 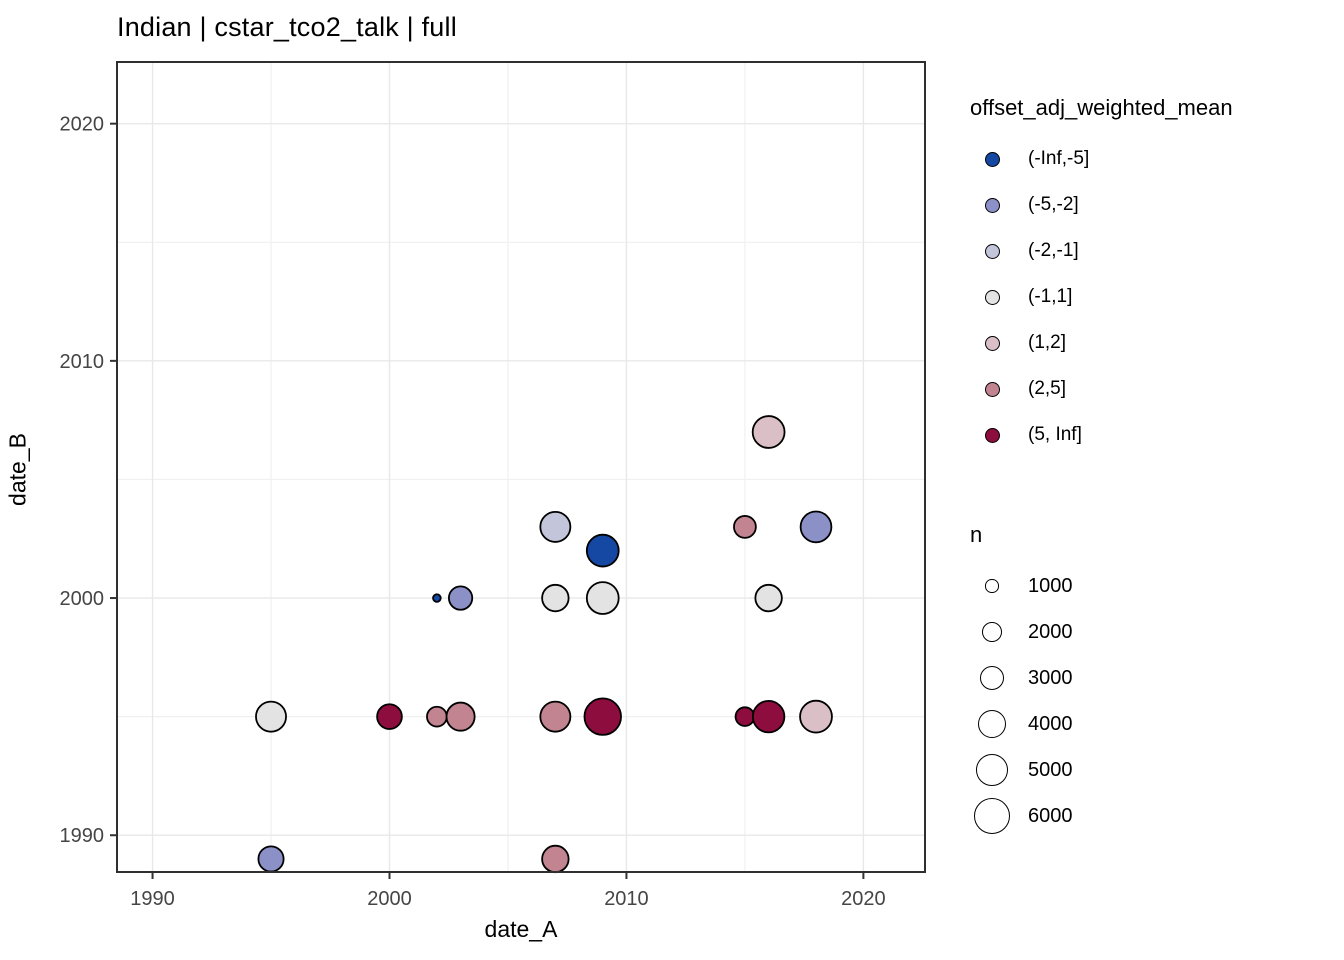 I want to click on color-legend-label: (-5,-2], so click(x=1053, y=204).